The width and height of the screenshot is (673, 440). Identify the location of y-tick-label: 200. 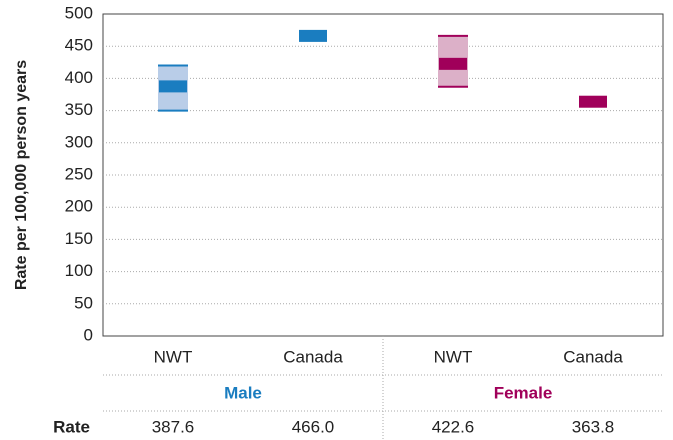
(79, 206).